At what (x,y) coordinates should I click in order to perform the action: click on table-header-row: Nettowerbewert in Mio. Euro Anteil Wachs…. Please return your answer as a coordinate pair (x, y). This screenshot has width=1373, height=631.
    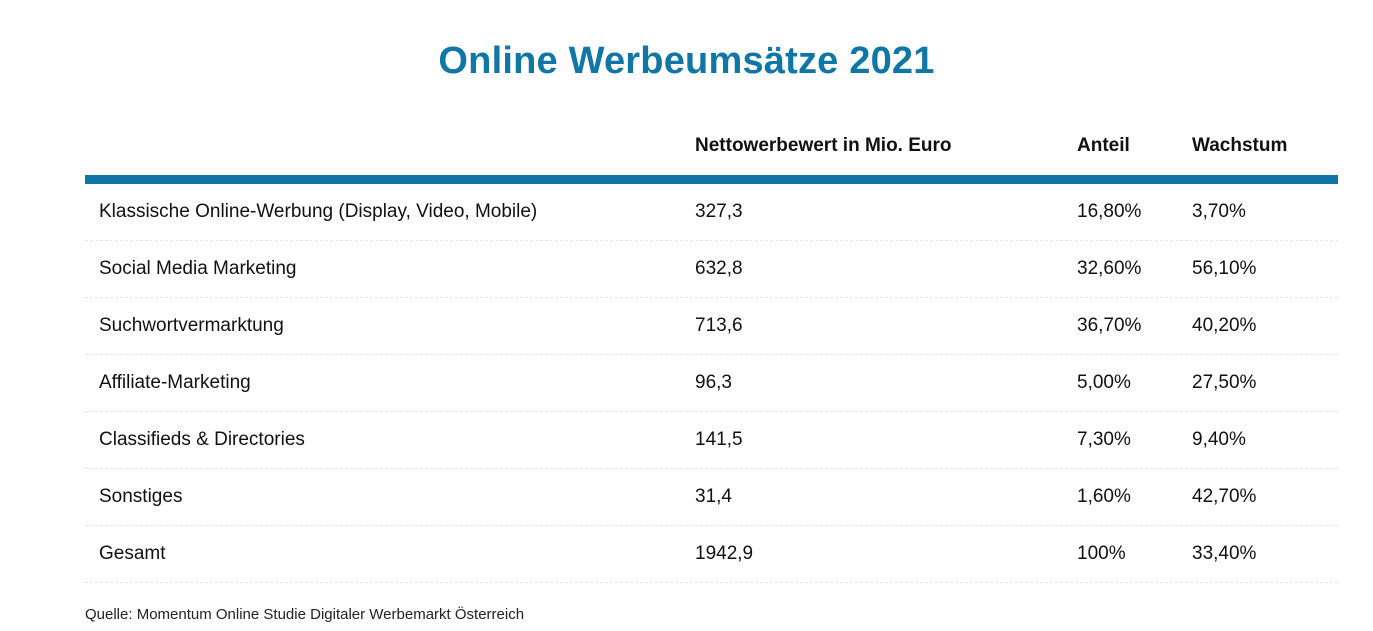
    Looking at the image, I should click on (711, 150).